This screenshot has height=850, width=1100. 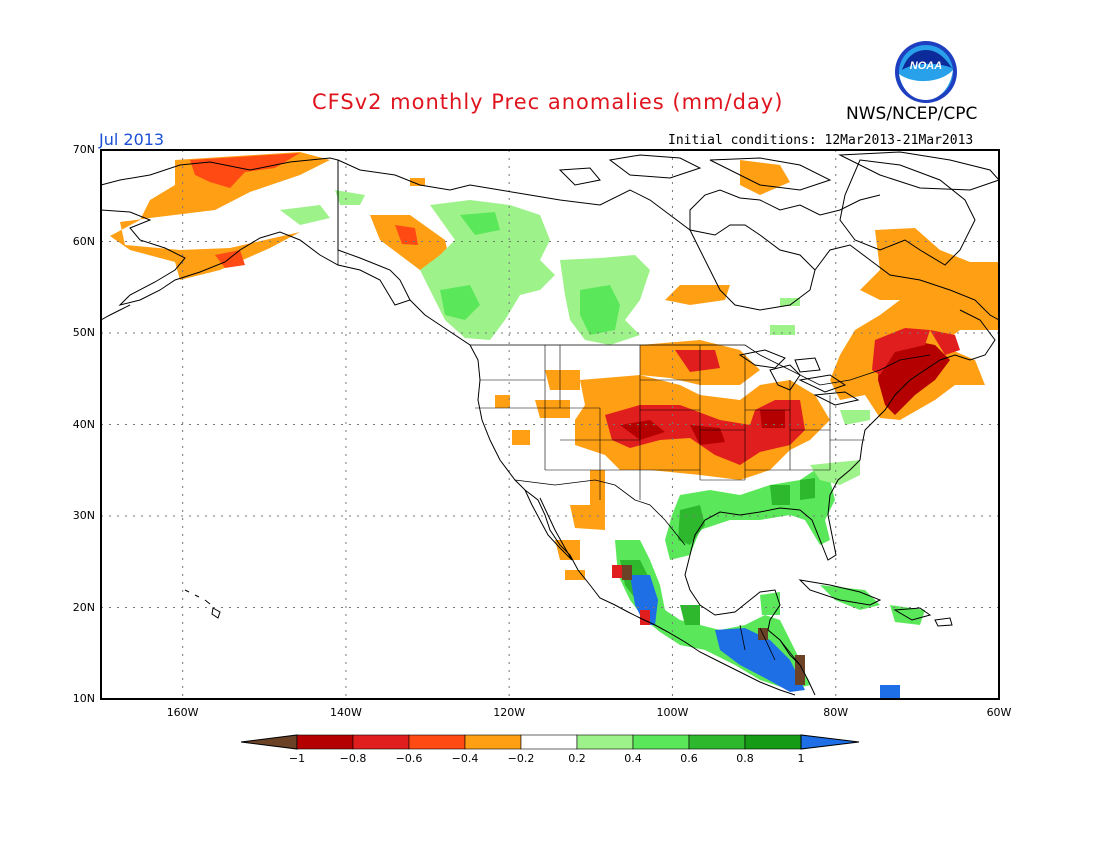 What do you see at coordinates (83, 698) in the screenshot?
I see `lat-label: 10N` at bounding box center [83, 698].